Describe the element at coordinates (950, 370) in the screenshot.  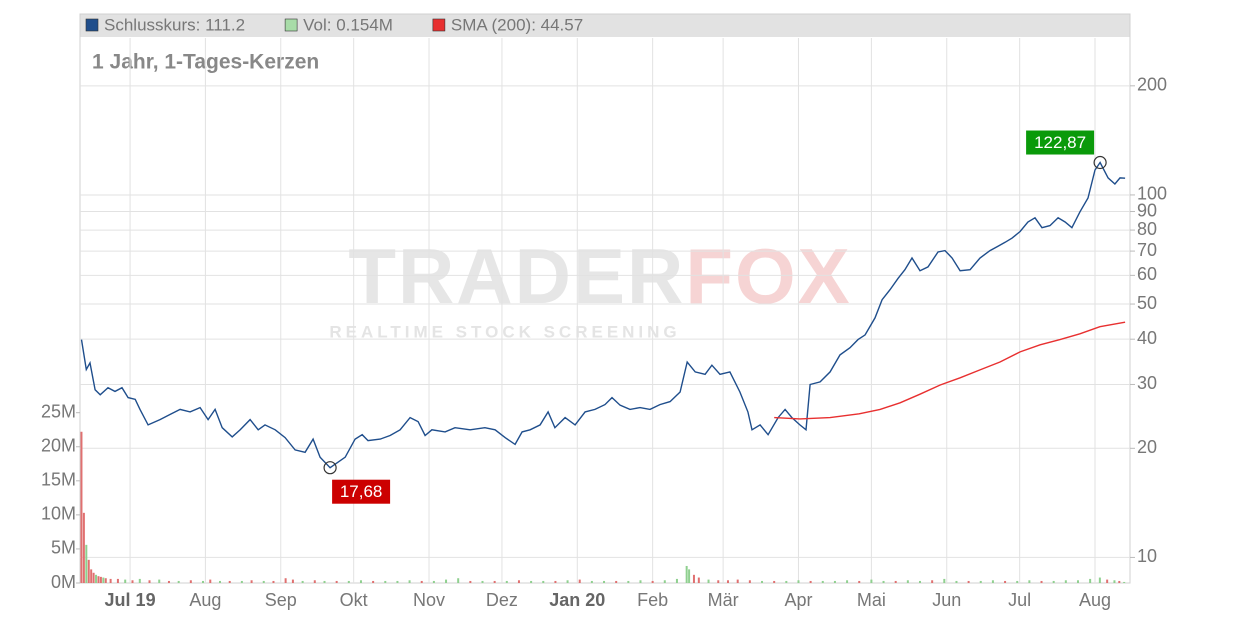
I see `price-line` at that location.